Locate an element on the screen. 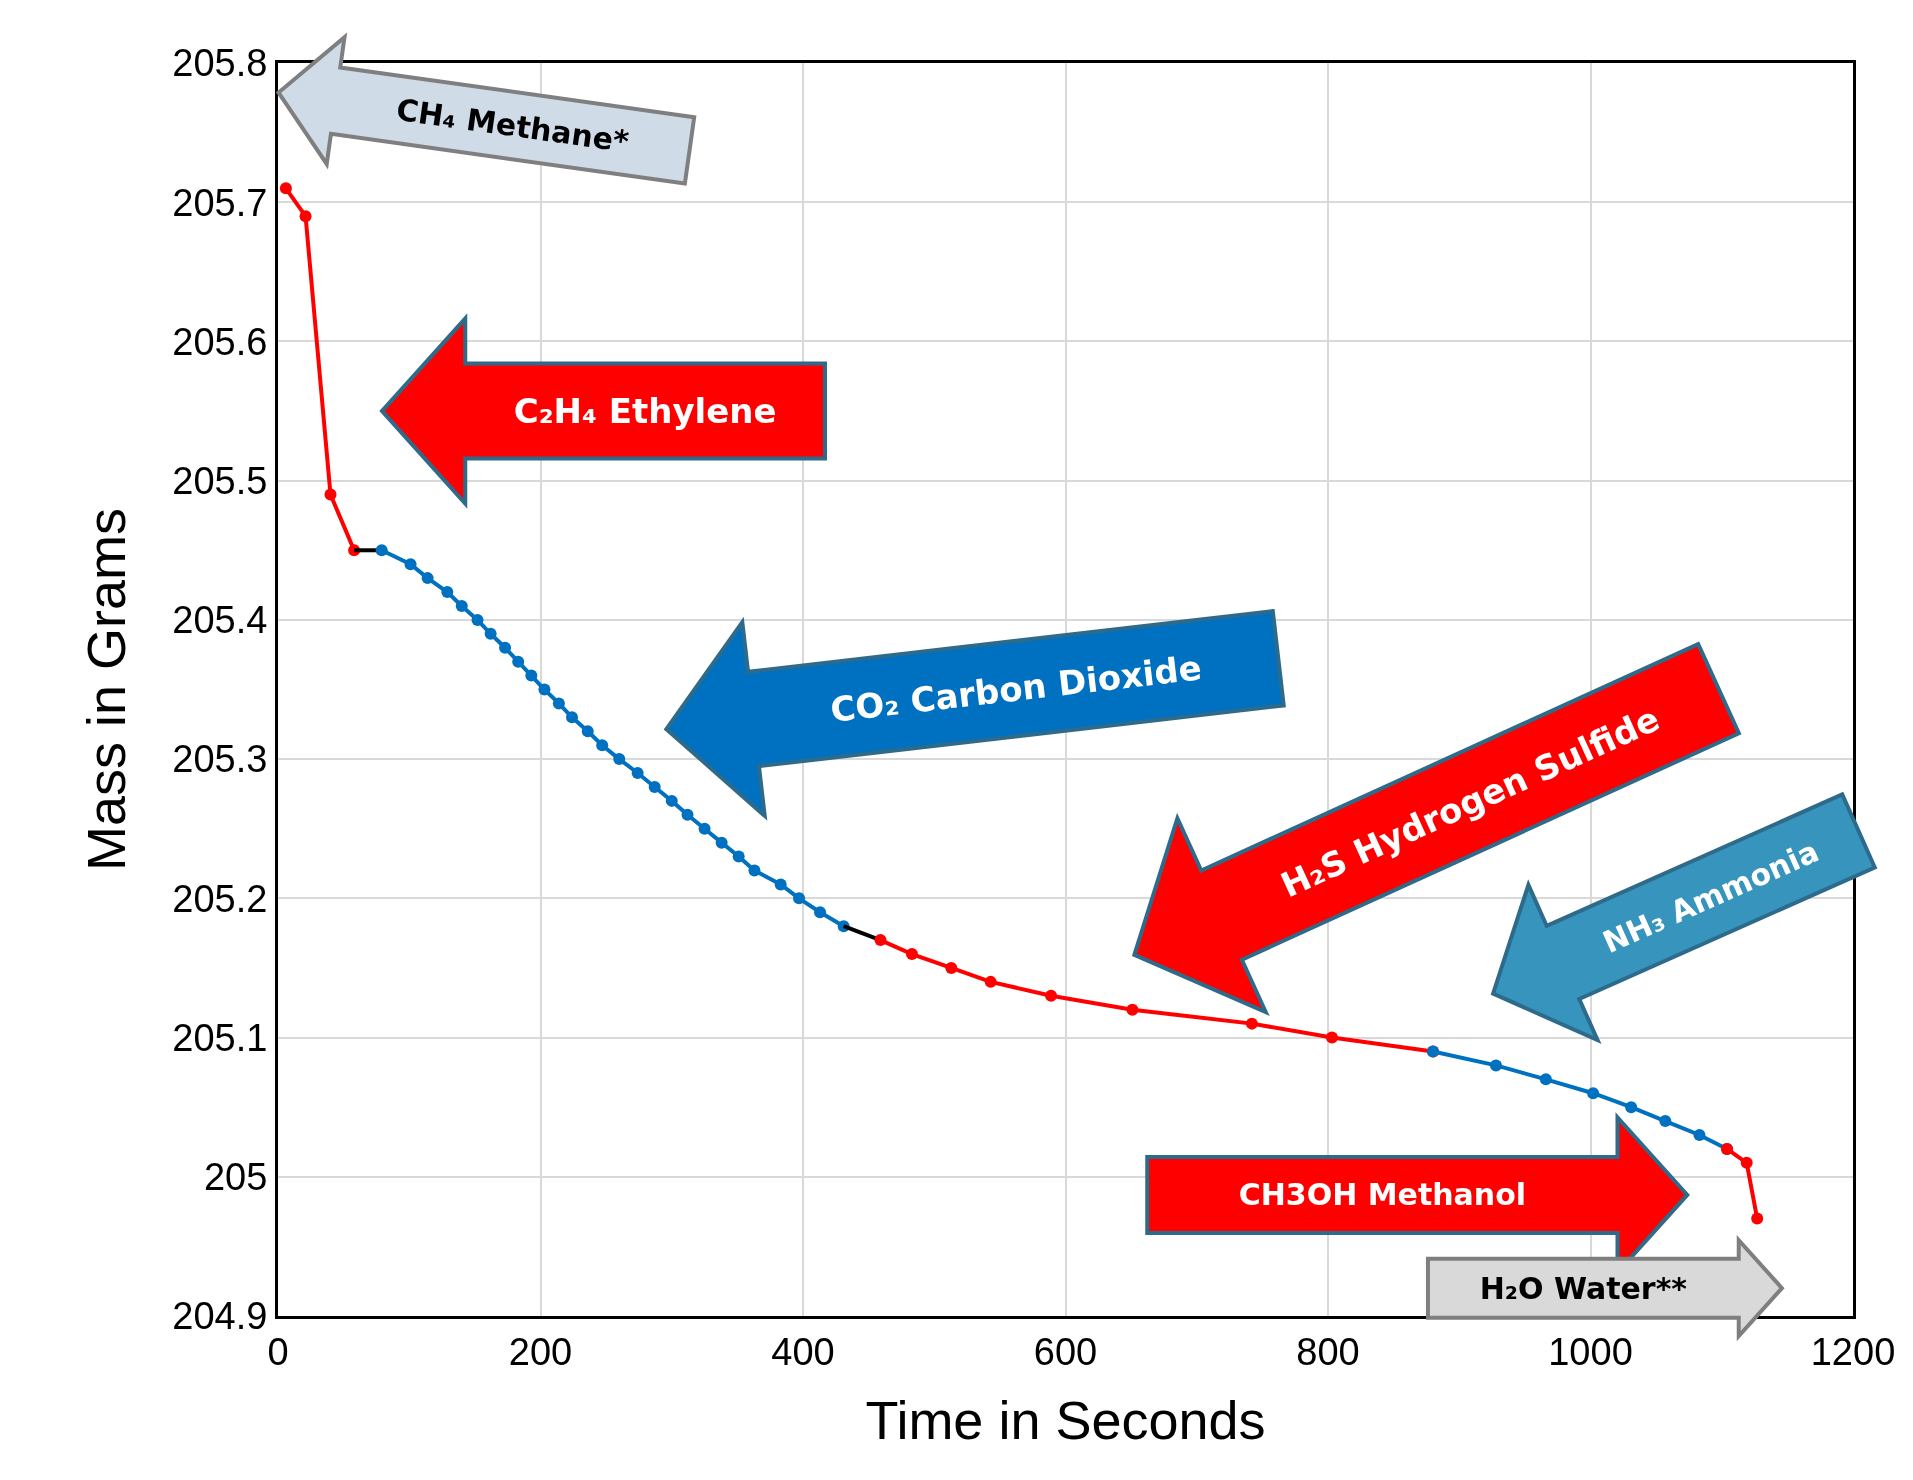  x-tick-label: 0 is located at coordinates (278, 1351).